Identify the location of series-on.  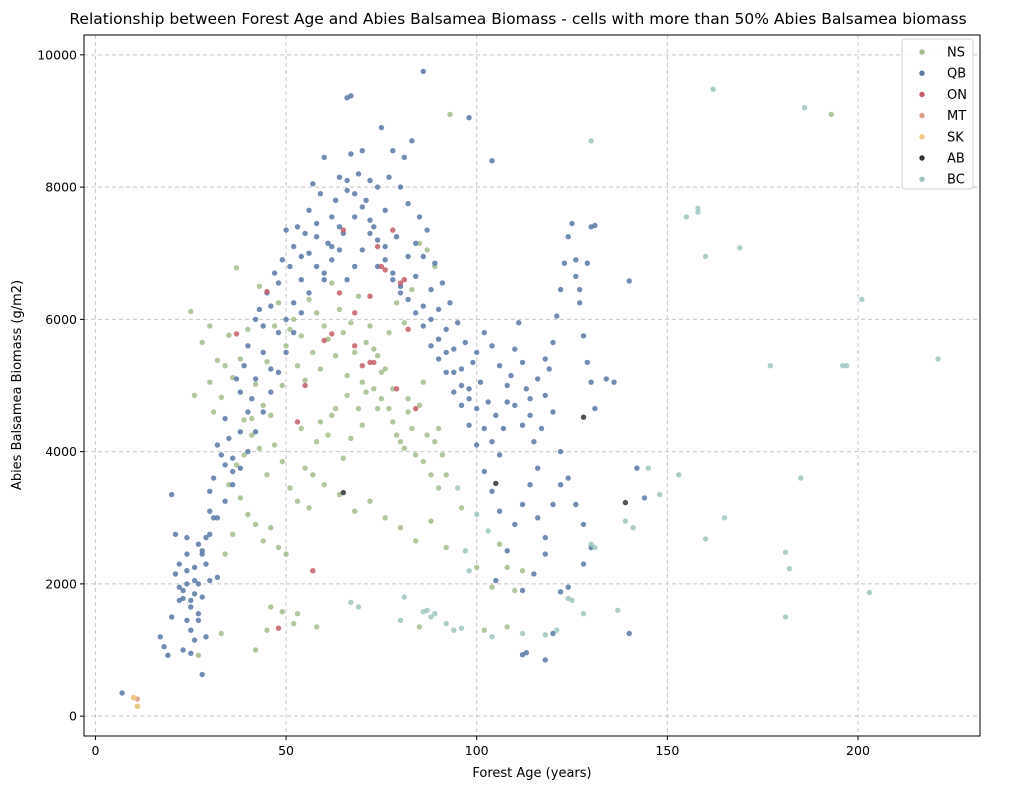
(326, 429).